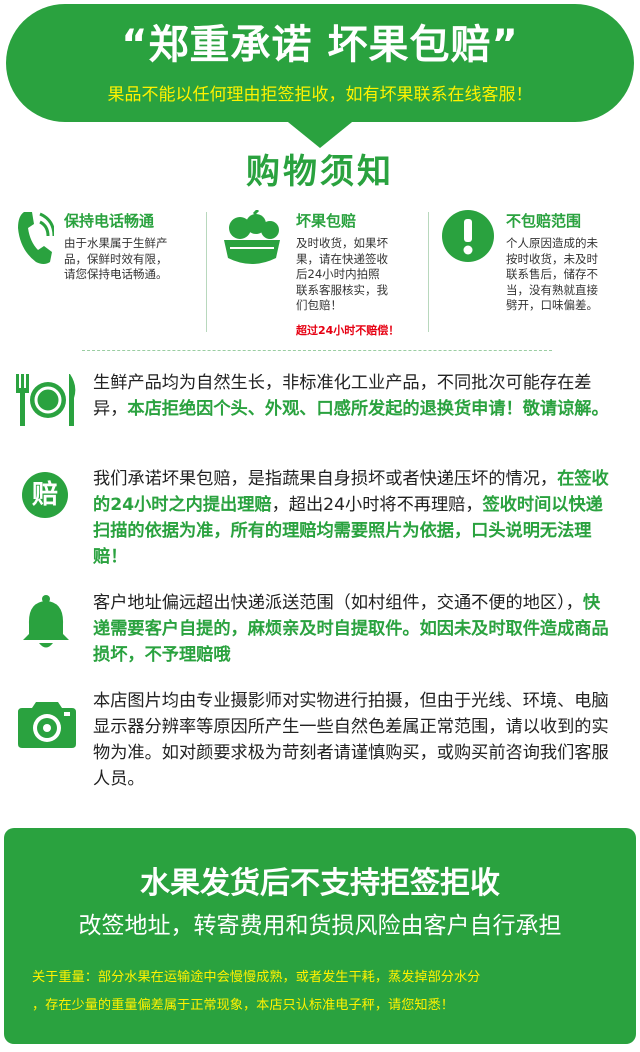 Image resolution: width=640 pixels, height=1052 pixels. I want to click on highlight-segment: 快递需要客户自提的，麻烦亲及时自提取件。如因未及时取件造成商品损坏，不予理赔哦, so click(351, 629).